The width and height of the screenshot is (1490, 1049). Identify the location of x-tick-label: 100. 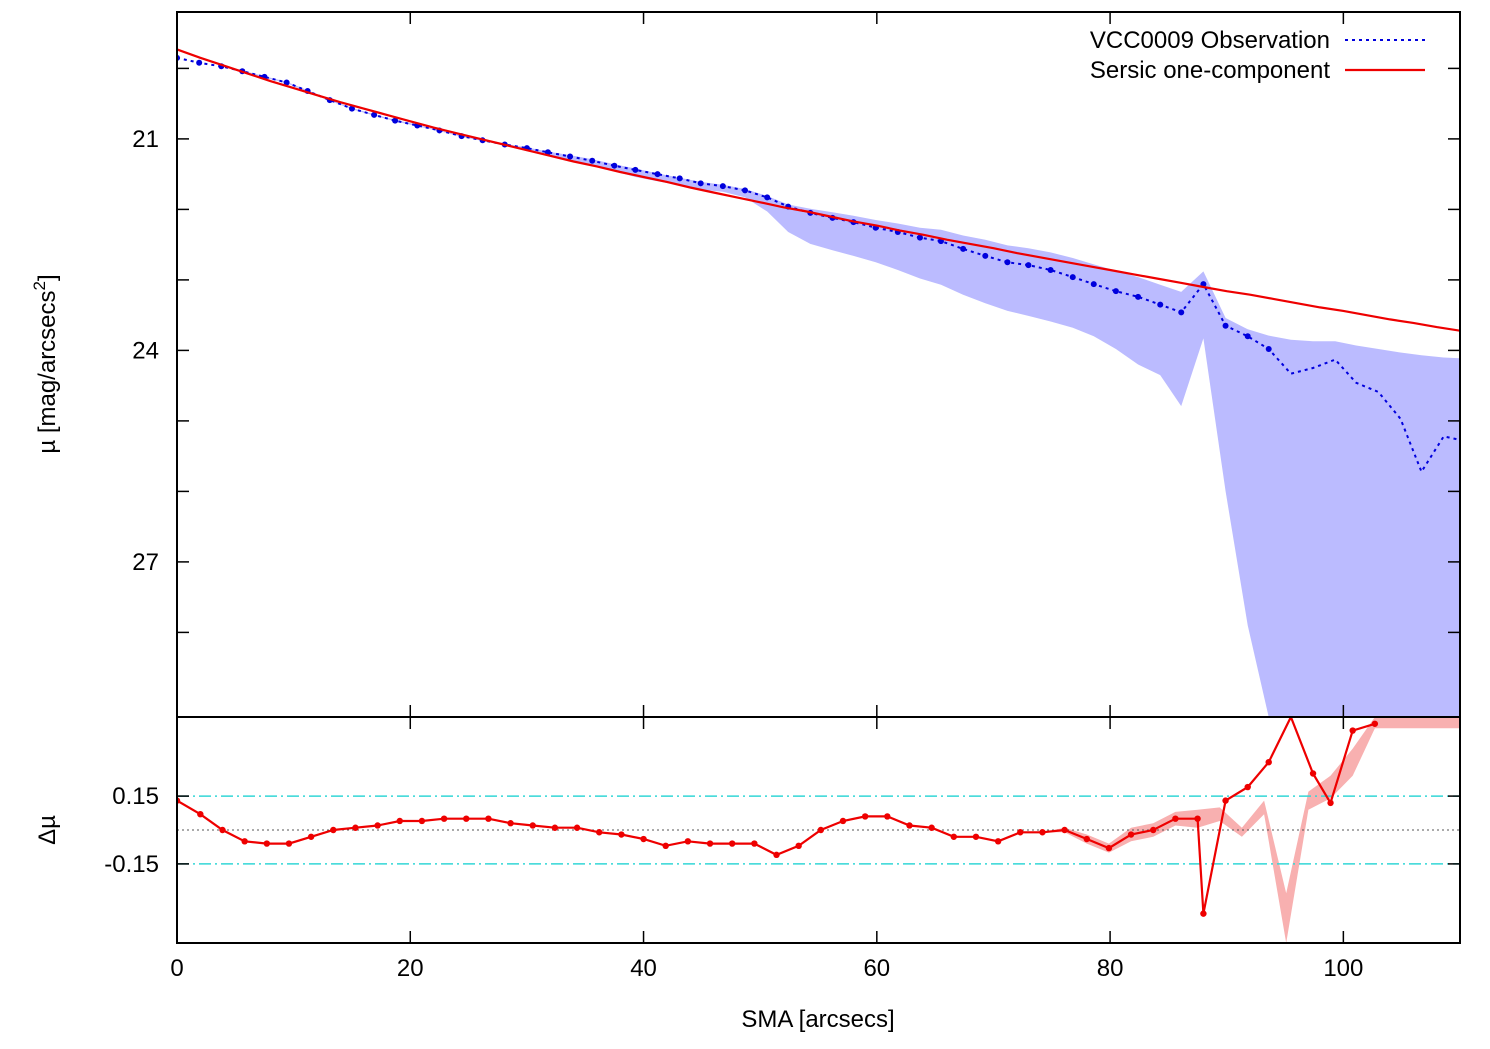
(1343, 968).